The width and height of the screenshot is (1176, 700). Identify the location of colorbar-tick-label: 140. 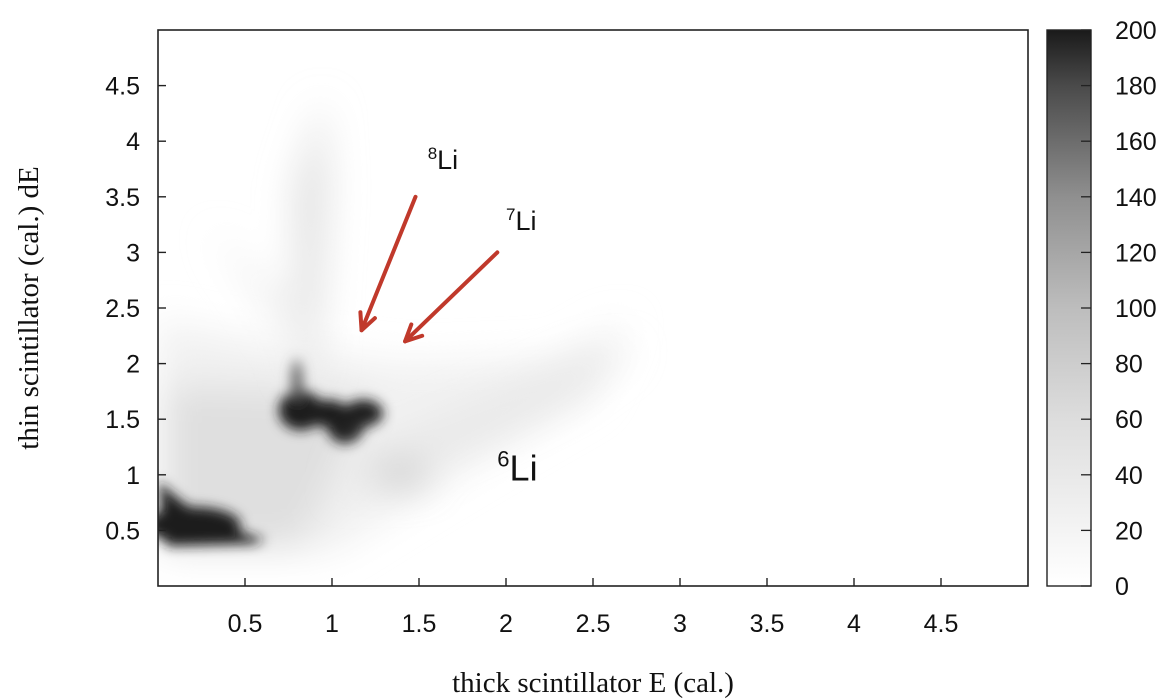
(1136, 198).